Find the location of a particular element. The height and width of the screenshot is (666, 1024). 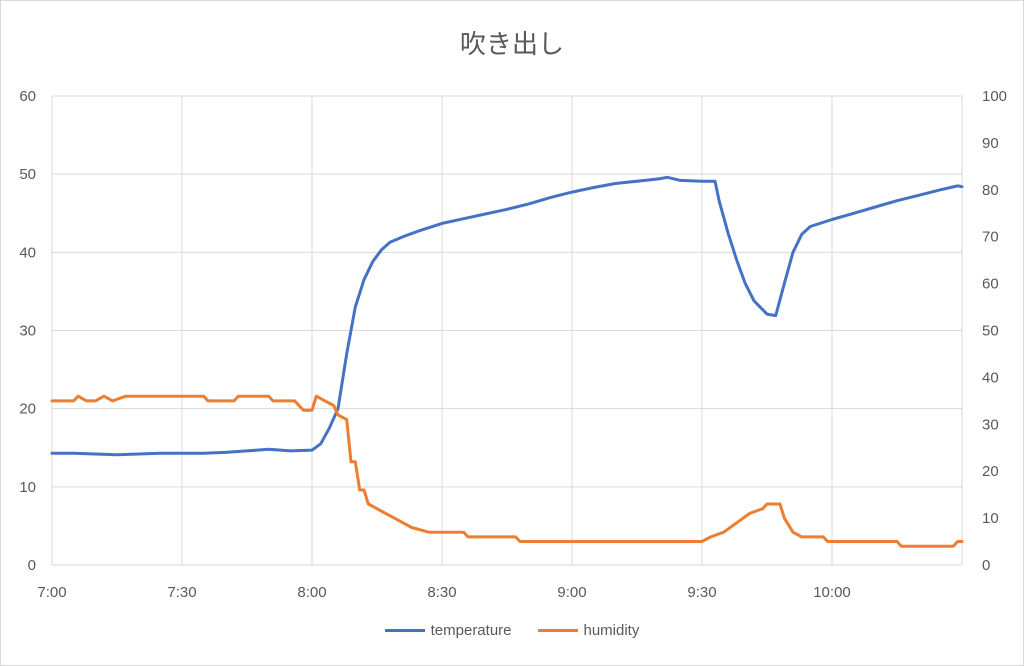

y-right-tick-label: 100 is located at coordinates (994, 96).